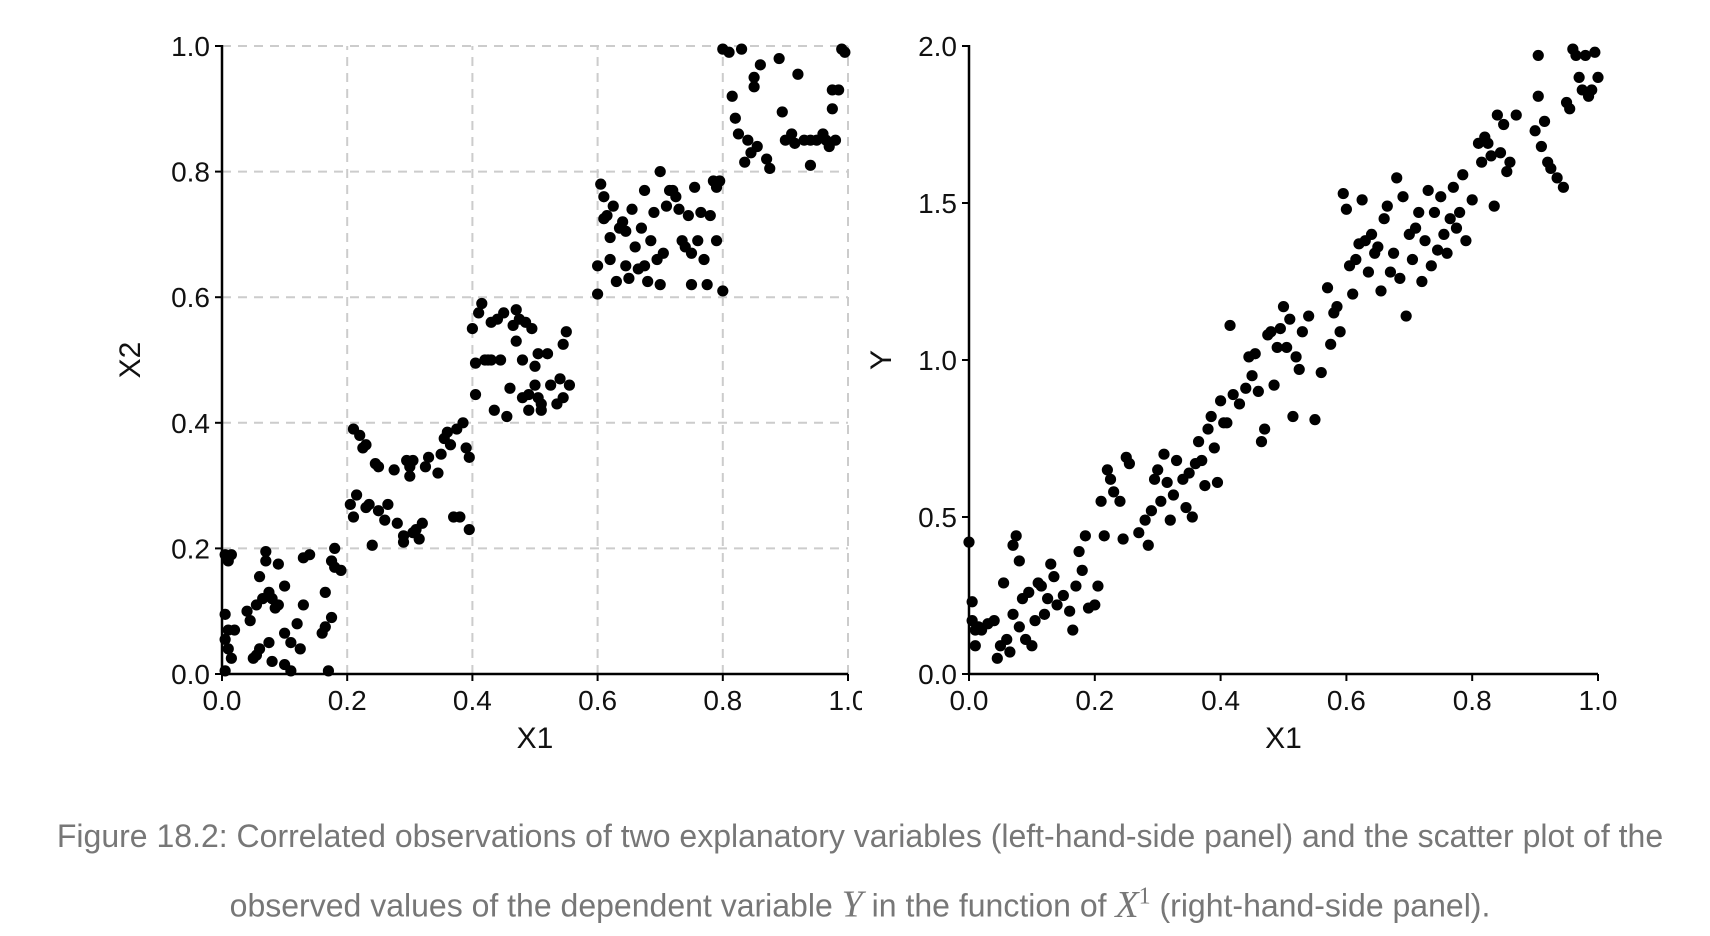  I want to click on caption-text-2: in the function of, so click(989, 905).